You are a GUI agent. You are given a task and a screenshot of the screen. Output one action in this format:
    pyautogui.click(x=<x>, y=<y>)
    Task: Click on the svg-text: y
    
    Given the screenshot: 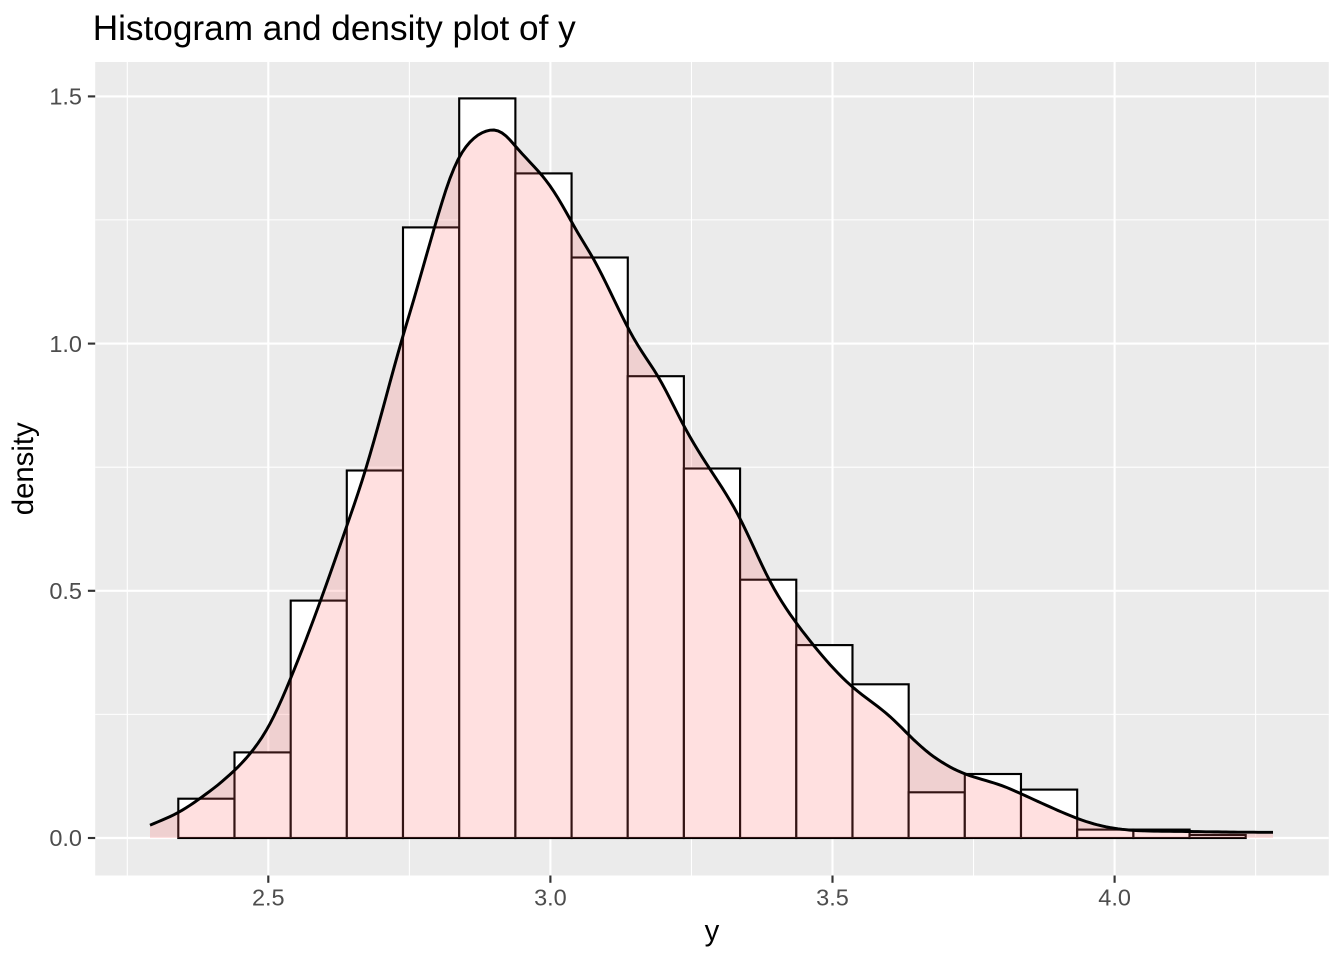 What is the action you would take?
    pyautogui.click(x=712, y=931)
    